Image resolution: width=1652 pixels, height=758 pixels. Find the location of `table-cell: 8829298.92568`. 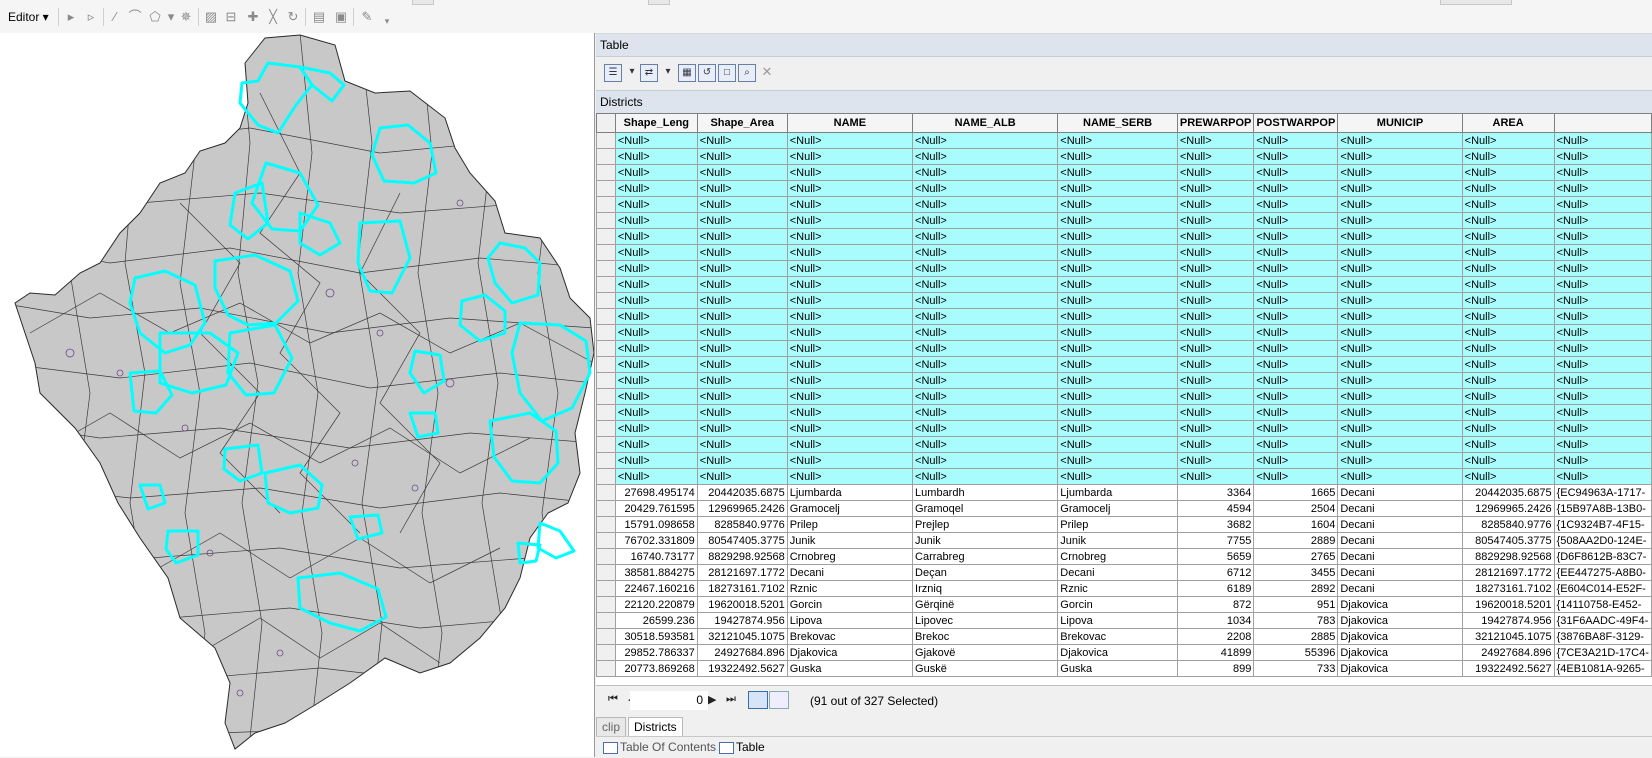

table-cell: 8829298.92568 is located at coordinates (742, 556).